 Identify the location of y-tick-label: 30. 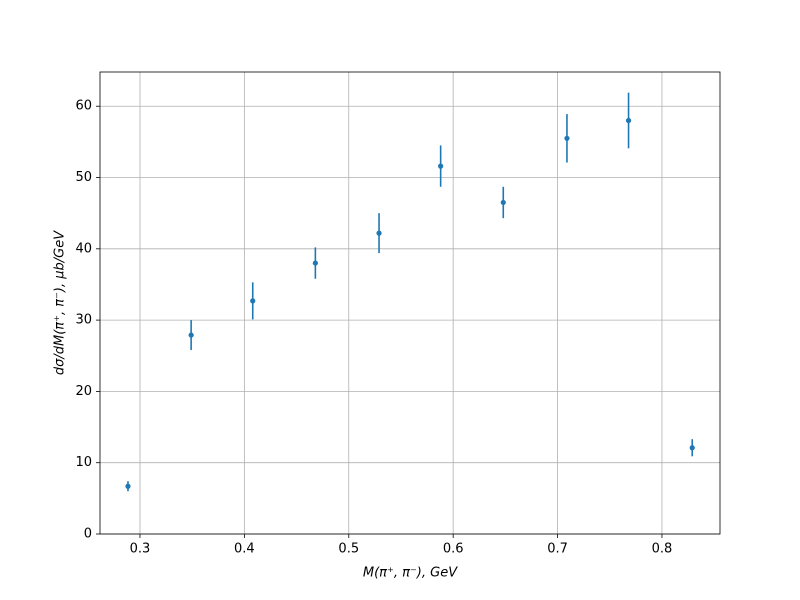
(83, 320).